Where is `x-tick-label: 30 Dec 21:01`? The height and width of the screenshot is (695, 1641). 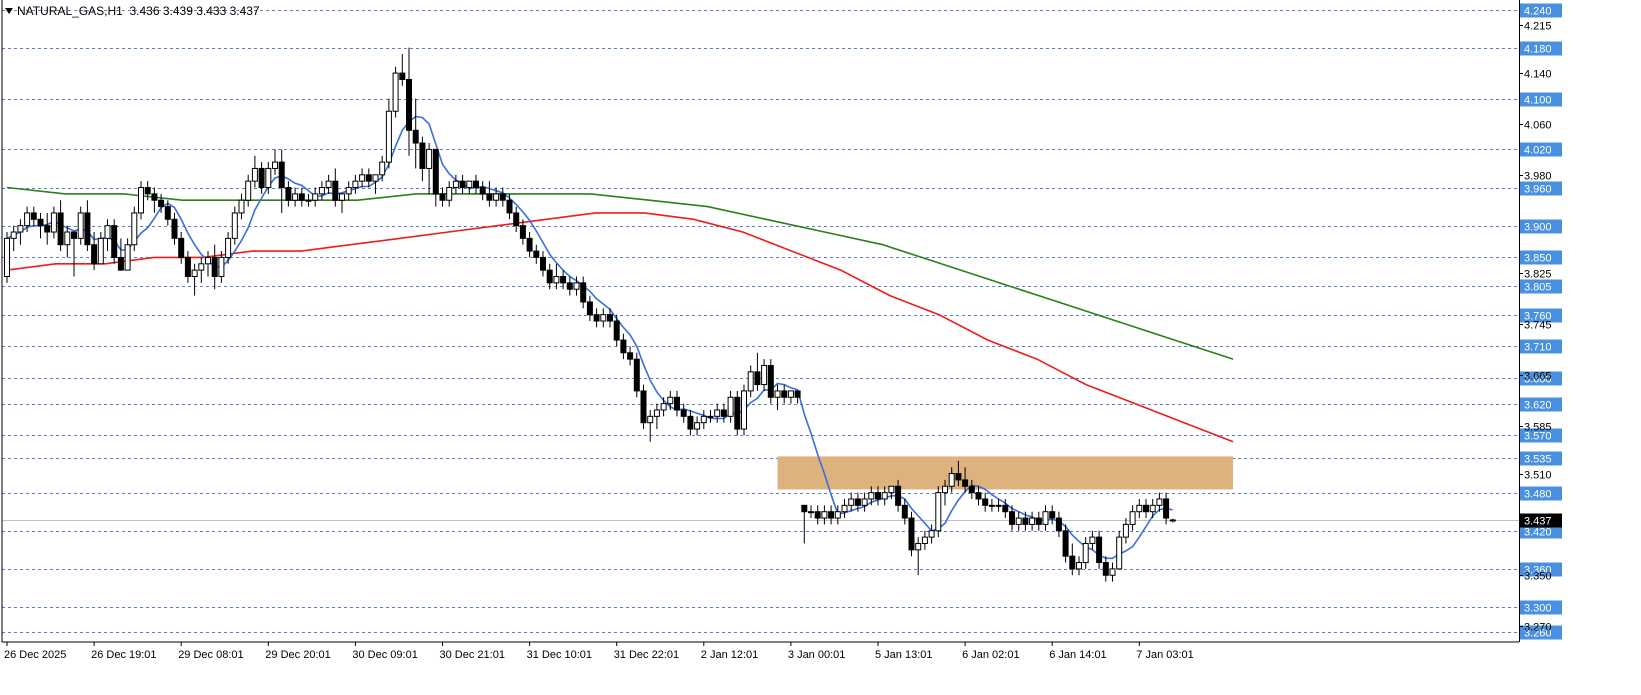
x-tick-label: 30 Dec 21:01 is located at coordinates (472, 655).